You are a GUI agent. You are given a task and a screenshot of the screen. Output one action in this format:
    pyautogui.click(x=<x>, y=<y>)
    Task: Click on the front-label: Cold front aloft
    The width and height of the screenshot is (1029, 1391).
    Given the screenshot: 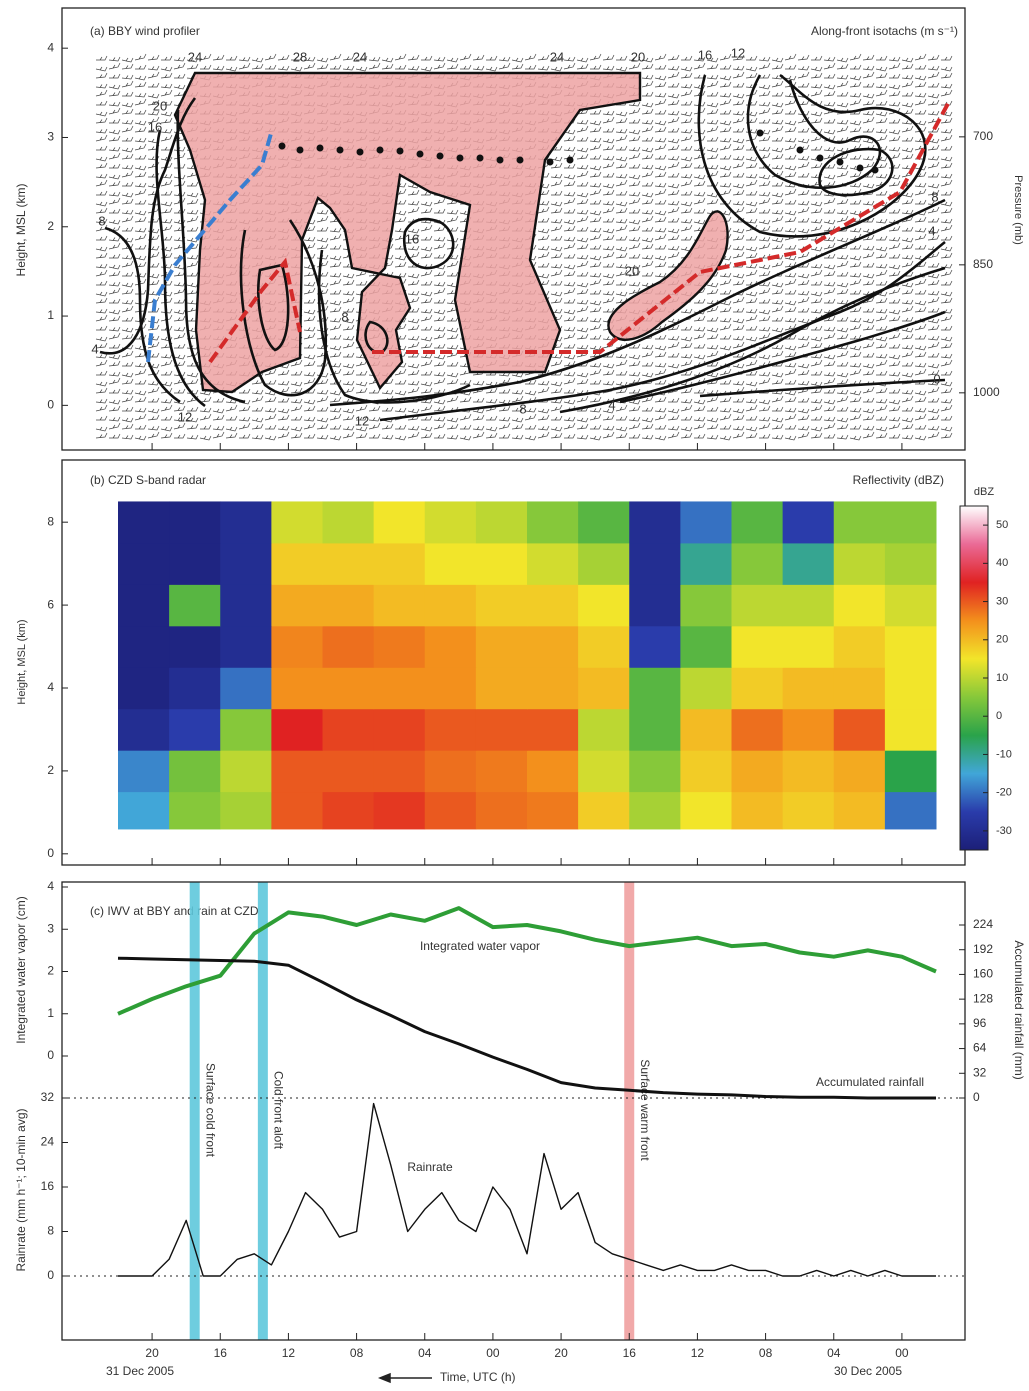 What is the action you would take?
    pyautogui.click(x=279, y=1110)
    